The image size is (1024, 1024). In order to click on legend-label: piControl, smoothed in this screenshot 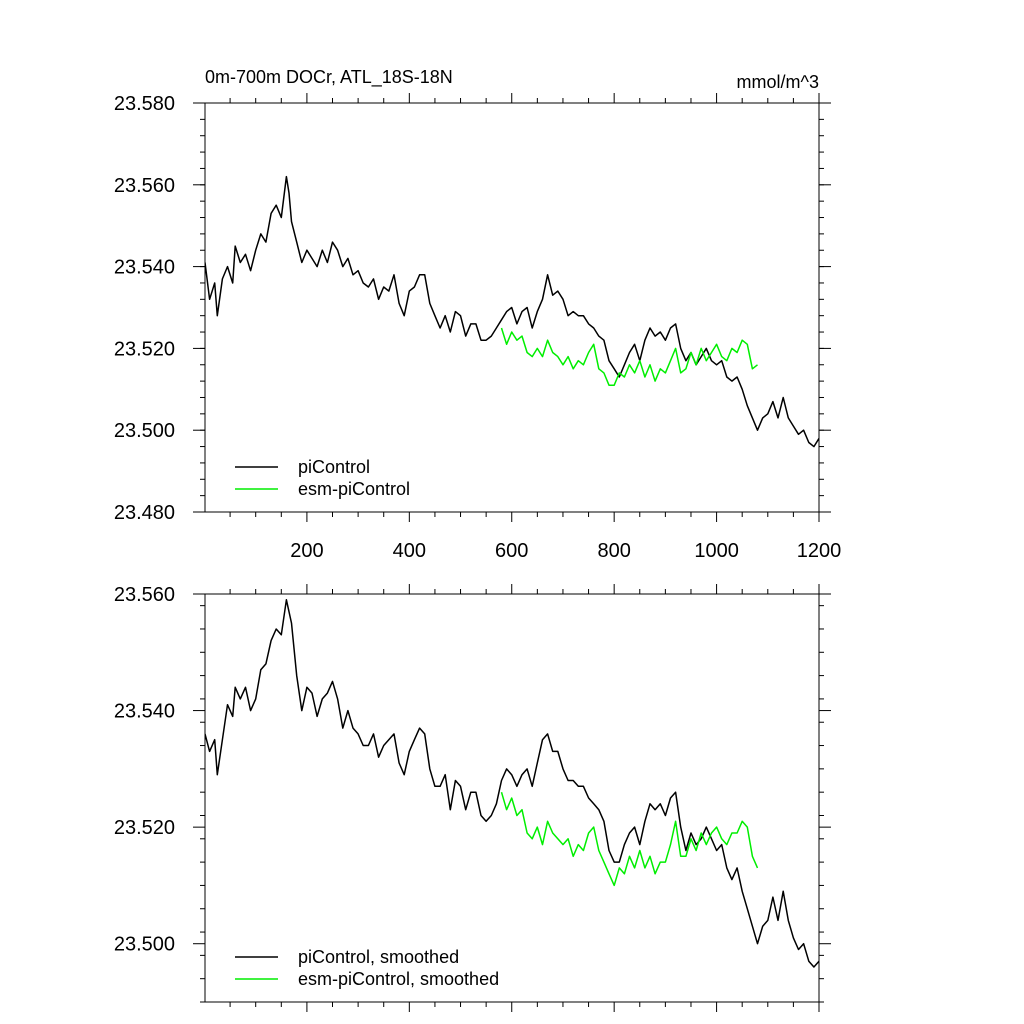, I will do `click(378, 957)`.